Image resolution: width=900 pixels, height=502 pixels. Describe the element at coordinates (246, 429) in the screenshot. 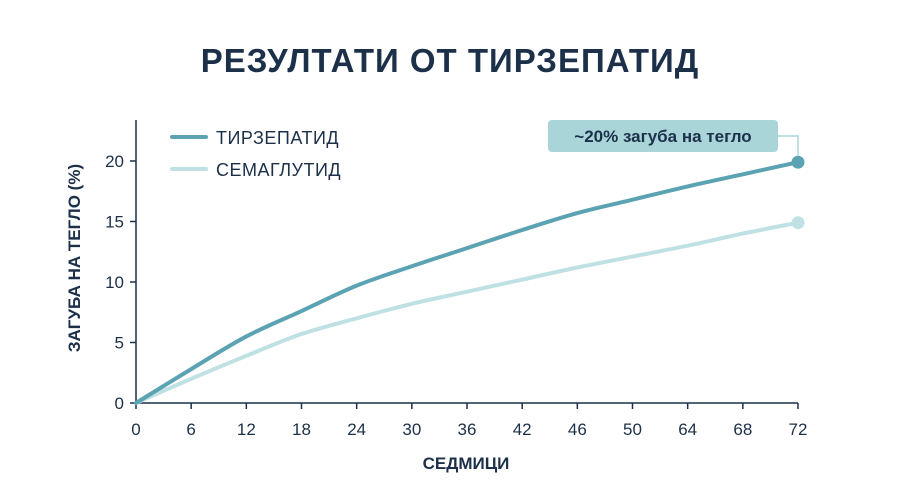

I see `x-tick-label: 12` at that location.